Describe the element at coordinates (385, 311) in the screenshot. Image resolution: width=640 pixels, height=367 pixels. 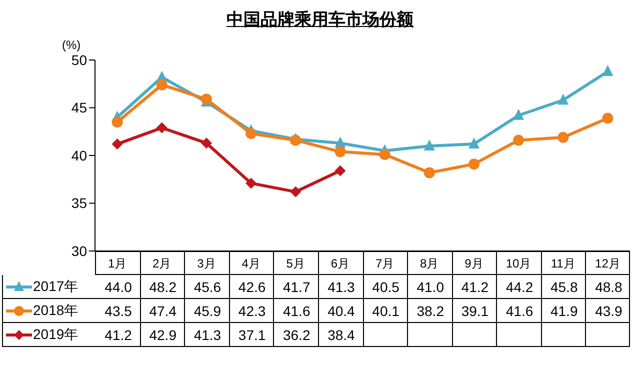
I see `data-label: 40.1` at that location.